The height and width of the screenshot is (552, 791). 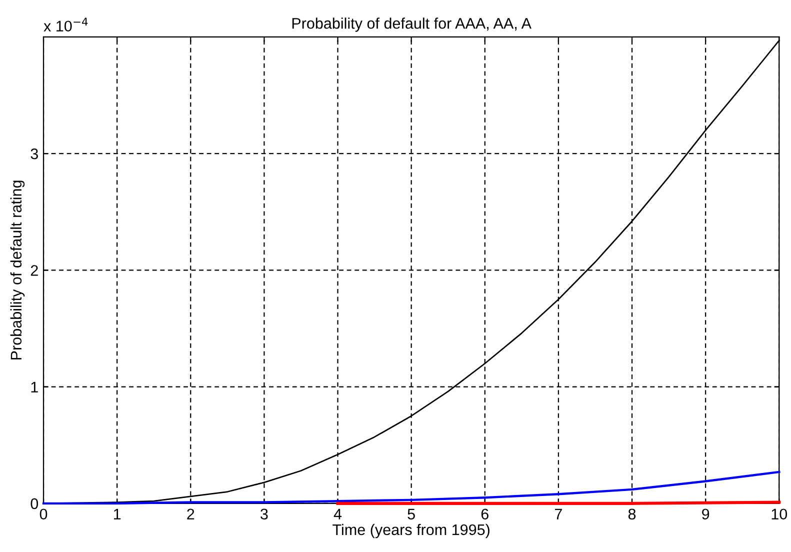 I want to click on x-axis-title: Time (years from 1995), so click(x=411, y=531).